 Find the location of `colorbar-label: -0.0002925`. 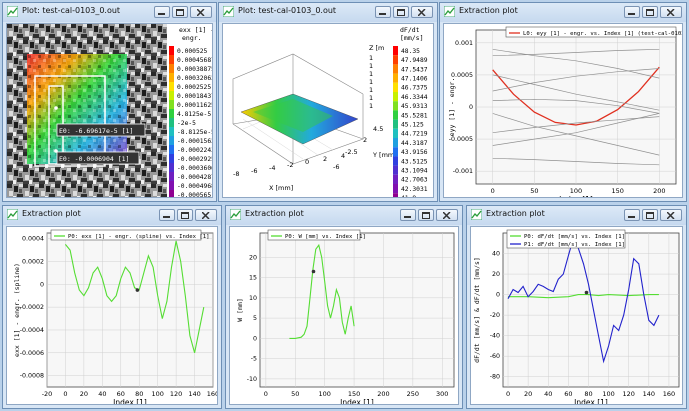

colorbar-label: -0.0002925 is located at coordinates (195, 159).